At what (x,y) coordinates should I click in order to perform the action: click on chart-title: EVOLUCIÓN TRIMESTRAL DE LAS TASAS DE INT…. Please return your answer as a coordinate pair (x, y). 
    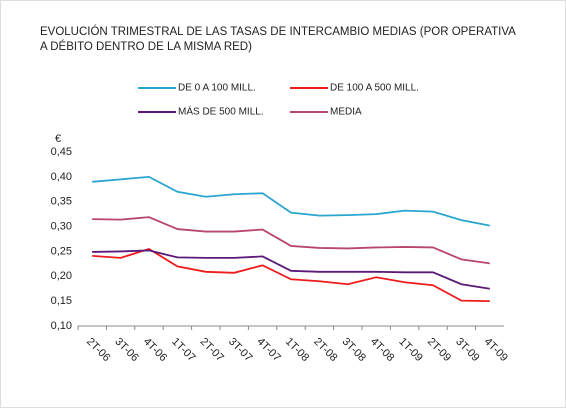
    Looking at the image, I should click on (278, 31).